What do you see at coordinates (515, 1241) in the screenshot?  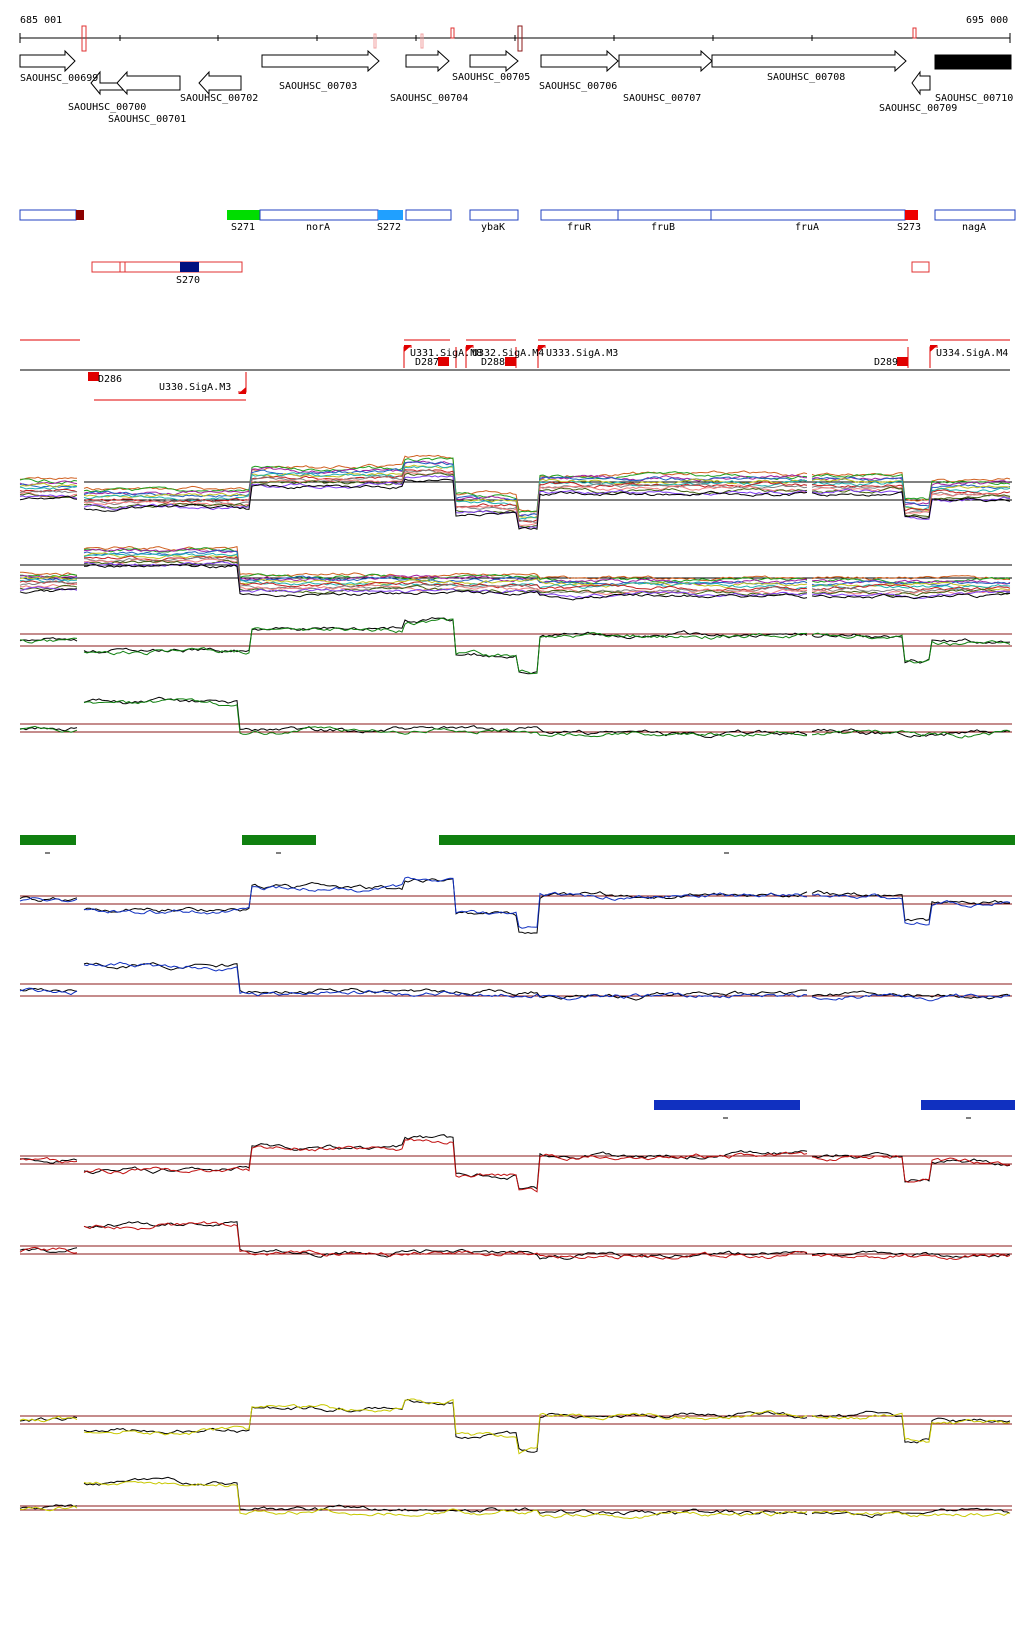 I see `expression-red-minus` at bounding box center [515, 1241].